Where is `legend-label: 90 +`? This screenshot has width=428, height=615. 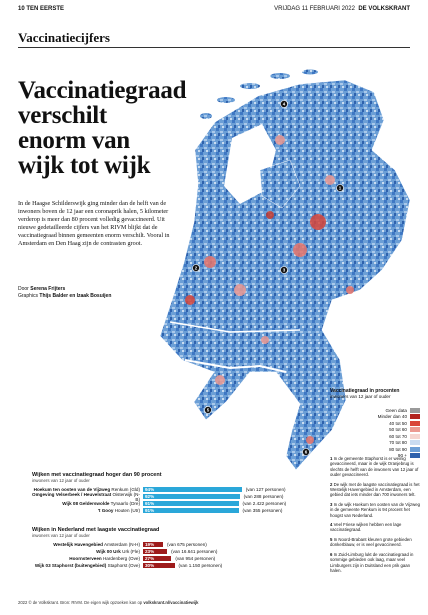
legend-label: 90 + is located at coordinates (402, 456).